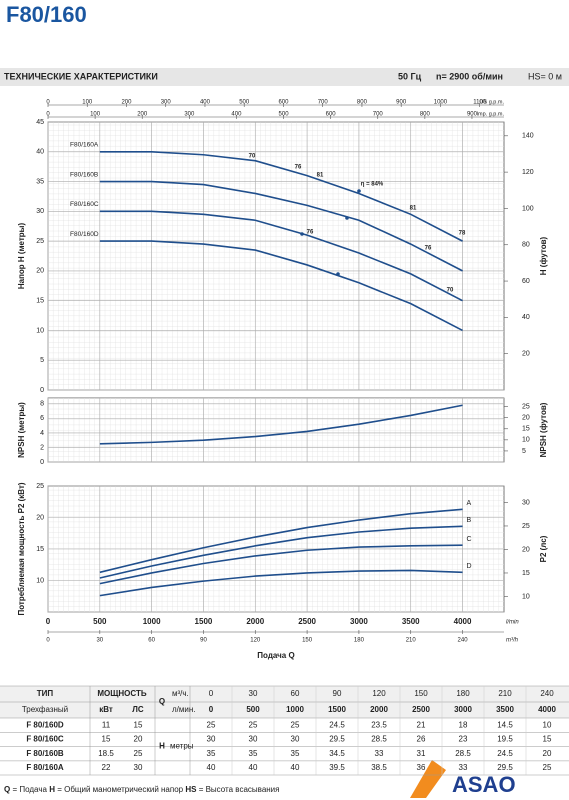 Image resolution: width=569 pixels, height=800 pixels. Describe the element at coordinates (84, 234) in the screenshot. I see `series-label: F80/160D` at that location.